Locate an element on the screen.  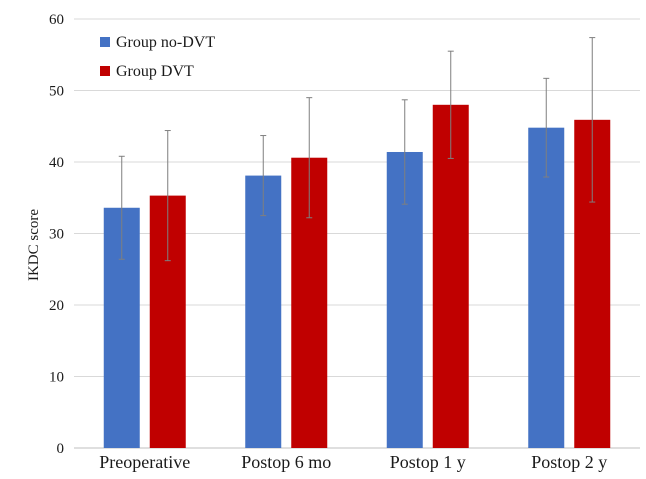
x-tick-label: Postop 6 mo is located at coordinates (286, 462).